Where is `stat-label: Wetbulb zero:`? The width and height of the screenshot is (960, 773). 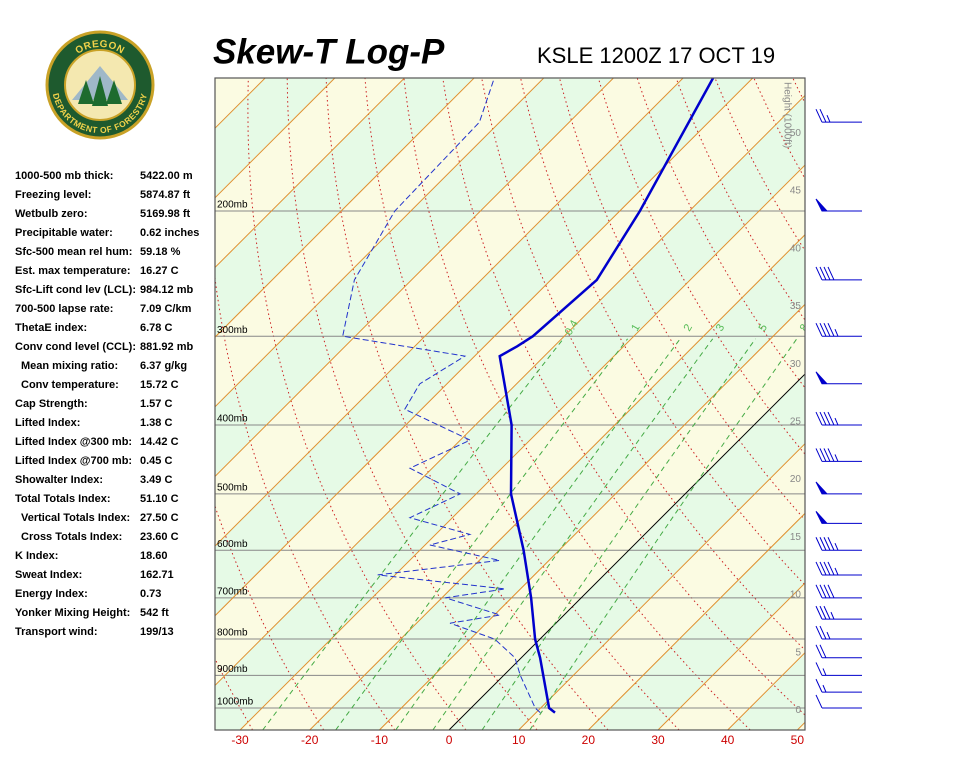
stat-label: Wetbulb zero: is located at coordinates (51, 214).